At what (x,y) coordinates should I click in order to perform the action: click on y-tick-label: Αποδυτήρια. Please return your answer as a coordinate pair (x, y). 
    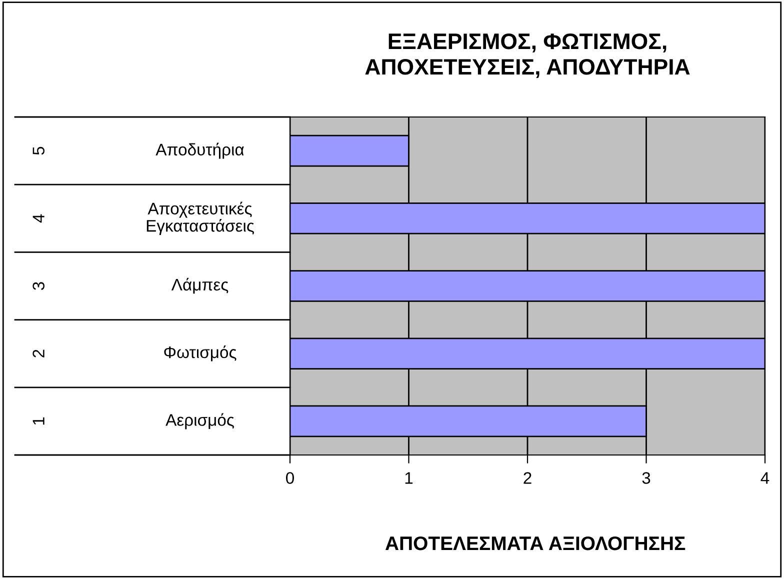
    Looking at the image, I should click on (200, 150).